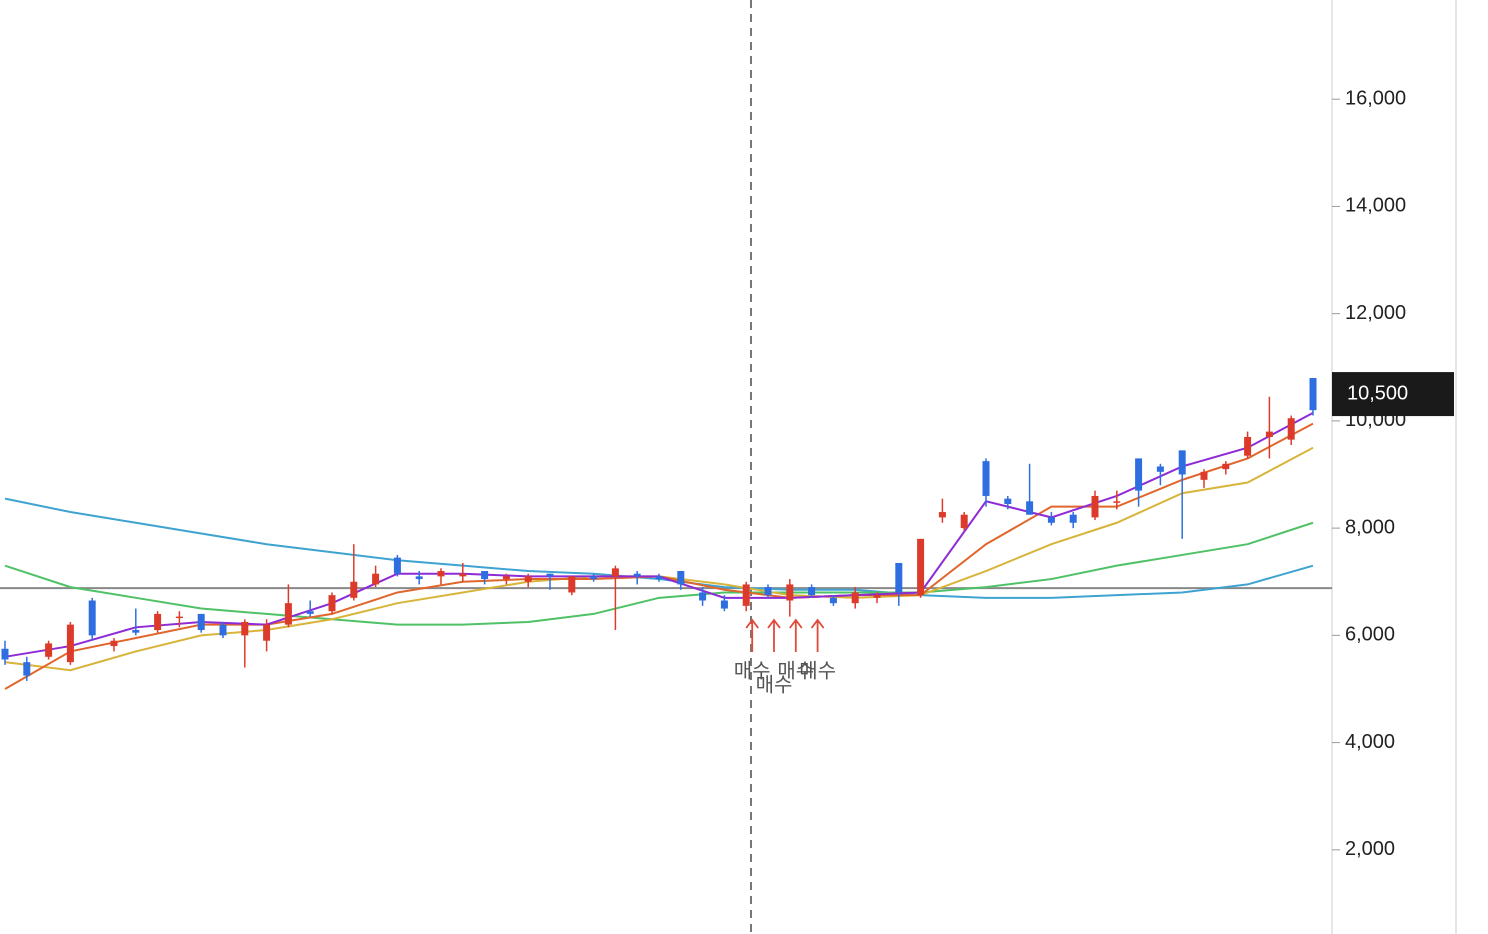 This screenshot has width=1488, height=934. I want to click on y-tick-label: 8,000, so click(1370, 527).